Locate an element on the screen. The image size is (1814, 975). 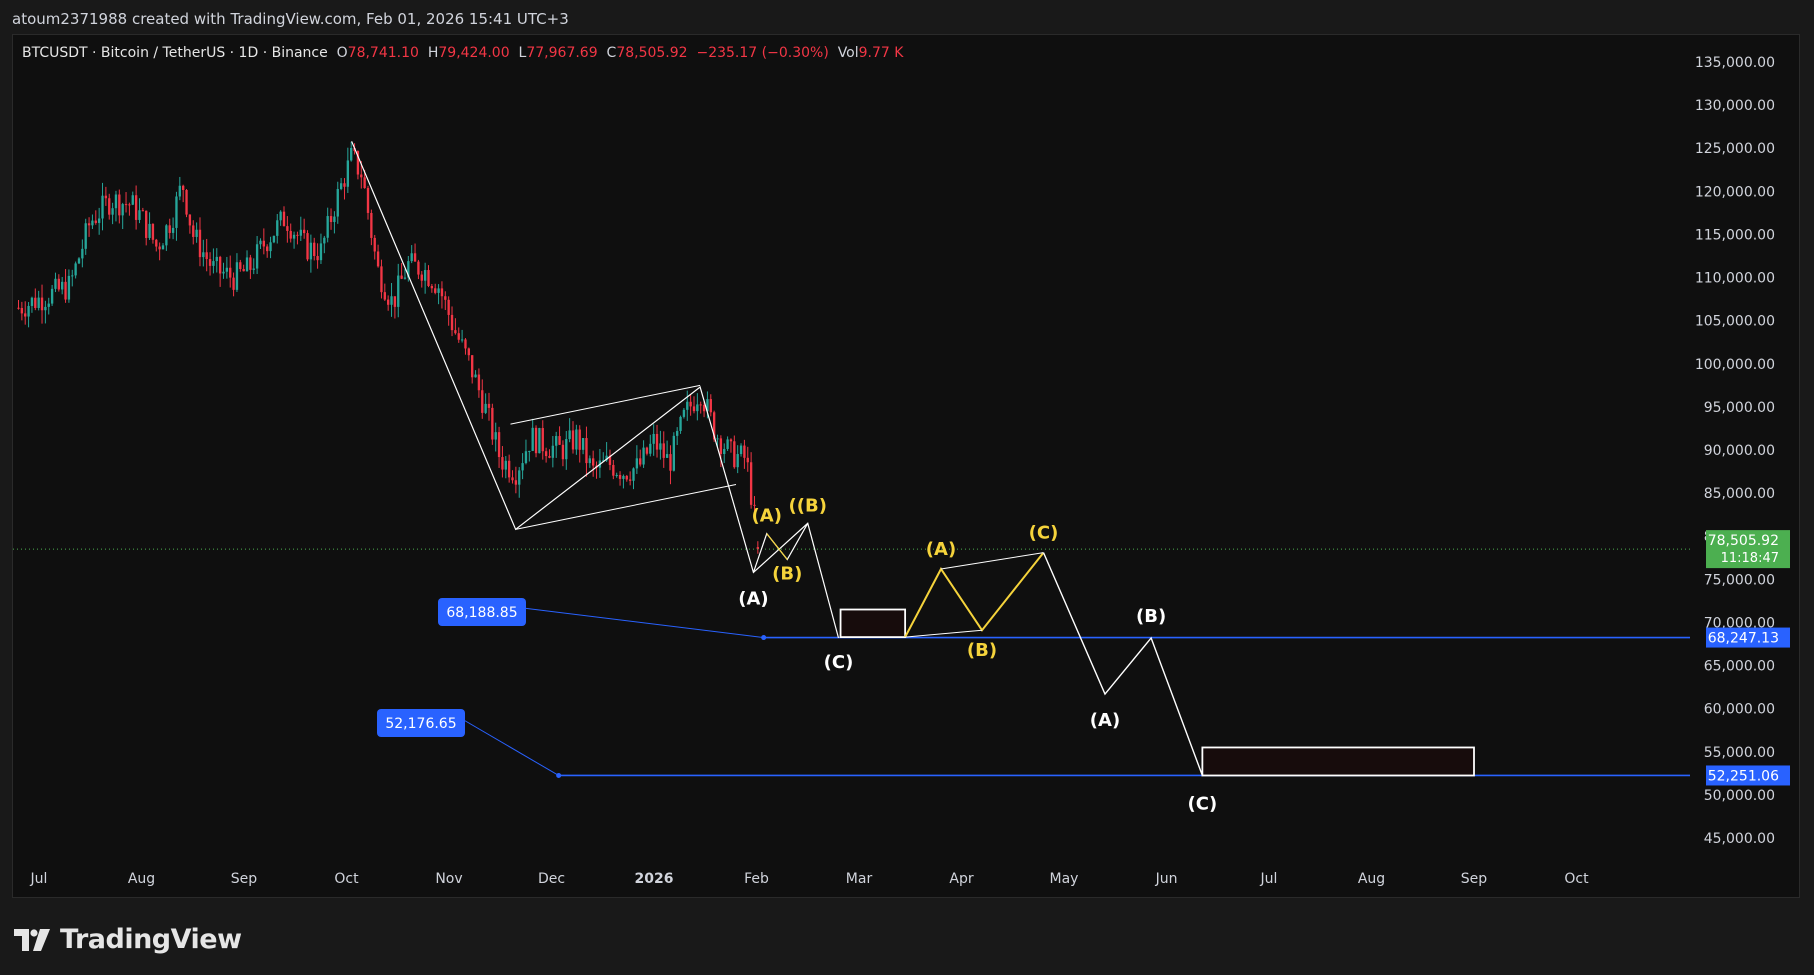
future-label-C: (C) is located at coordinates (1203, 803).